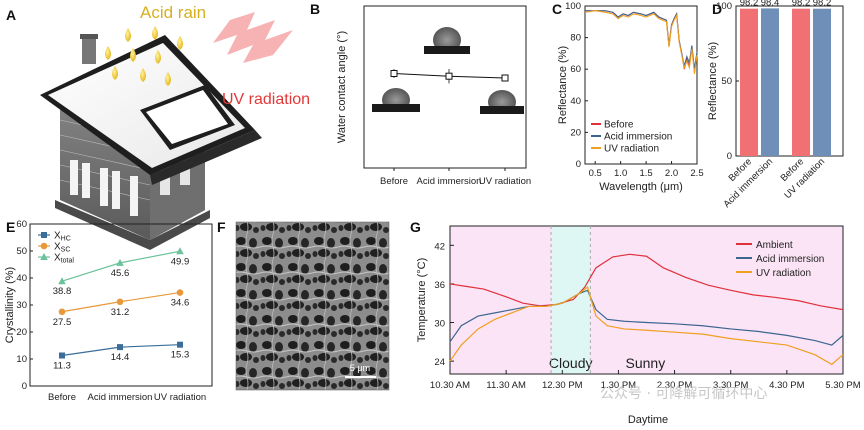  What do you see at coordinates (501, 300) in the screenshot?
I see `region-background-early` at bounding box center [501, 300].